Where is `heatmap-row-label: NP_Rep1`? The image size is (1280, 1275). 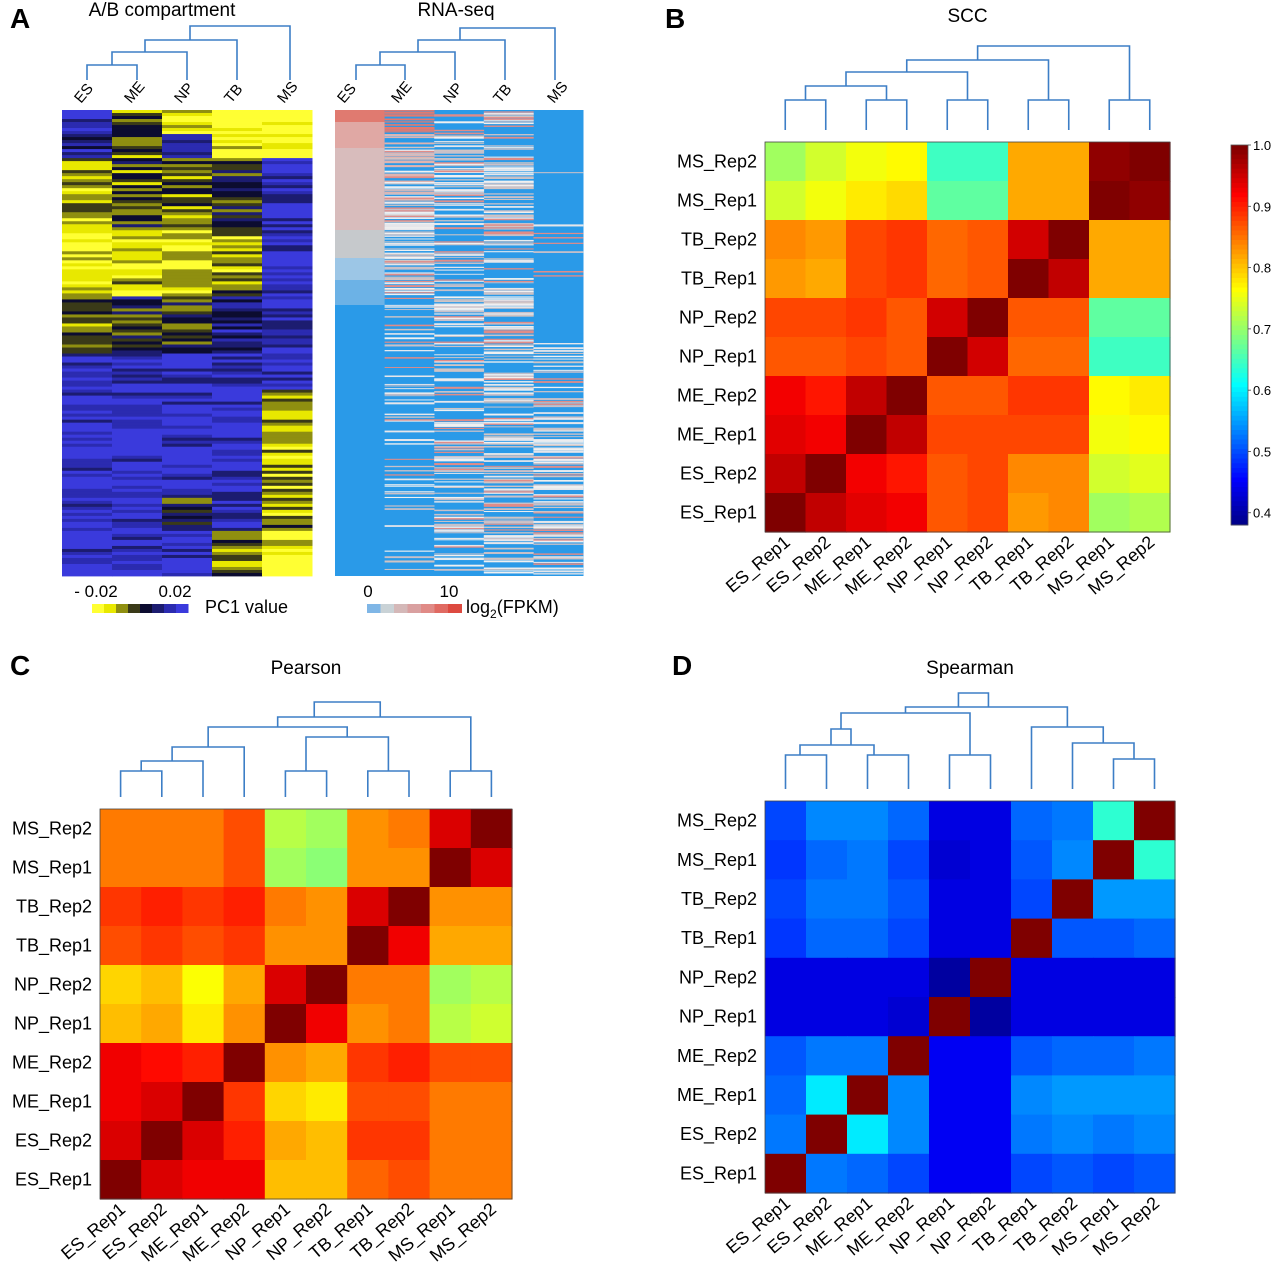 heatmap-row-label: NP_Rep1 is located at coordinates (718, 357).